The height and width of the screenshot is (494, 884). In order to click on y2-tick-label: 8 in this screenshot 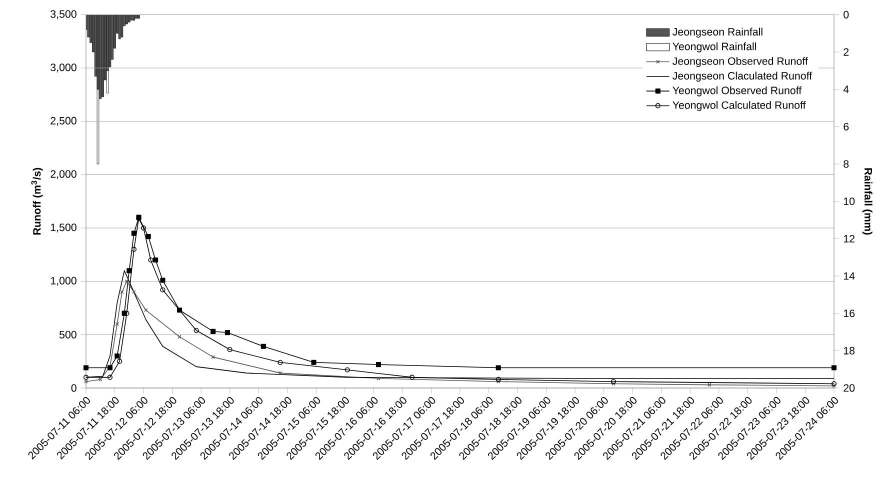, I will do `click(846, 164)`.